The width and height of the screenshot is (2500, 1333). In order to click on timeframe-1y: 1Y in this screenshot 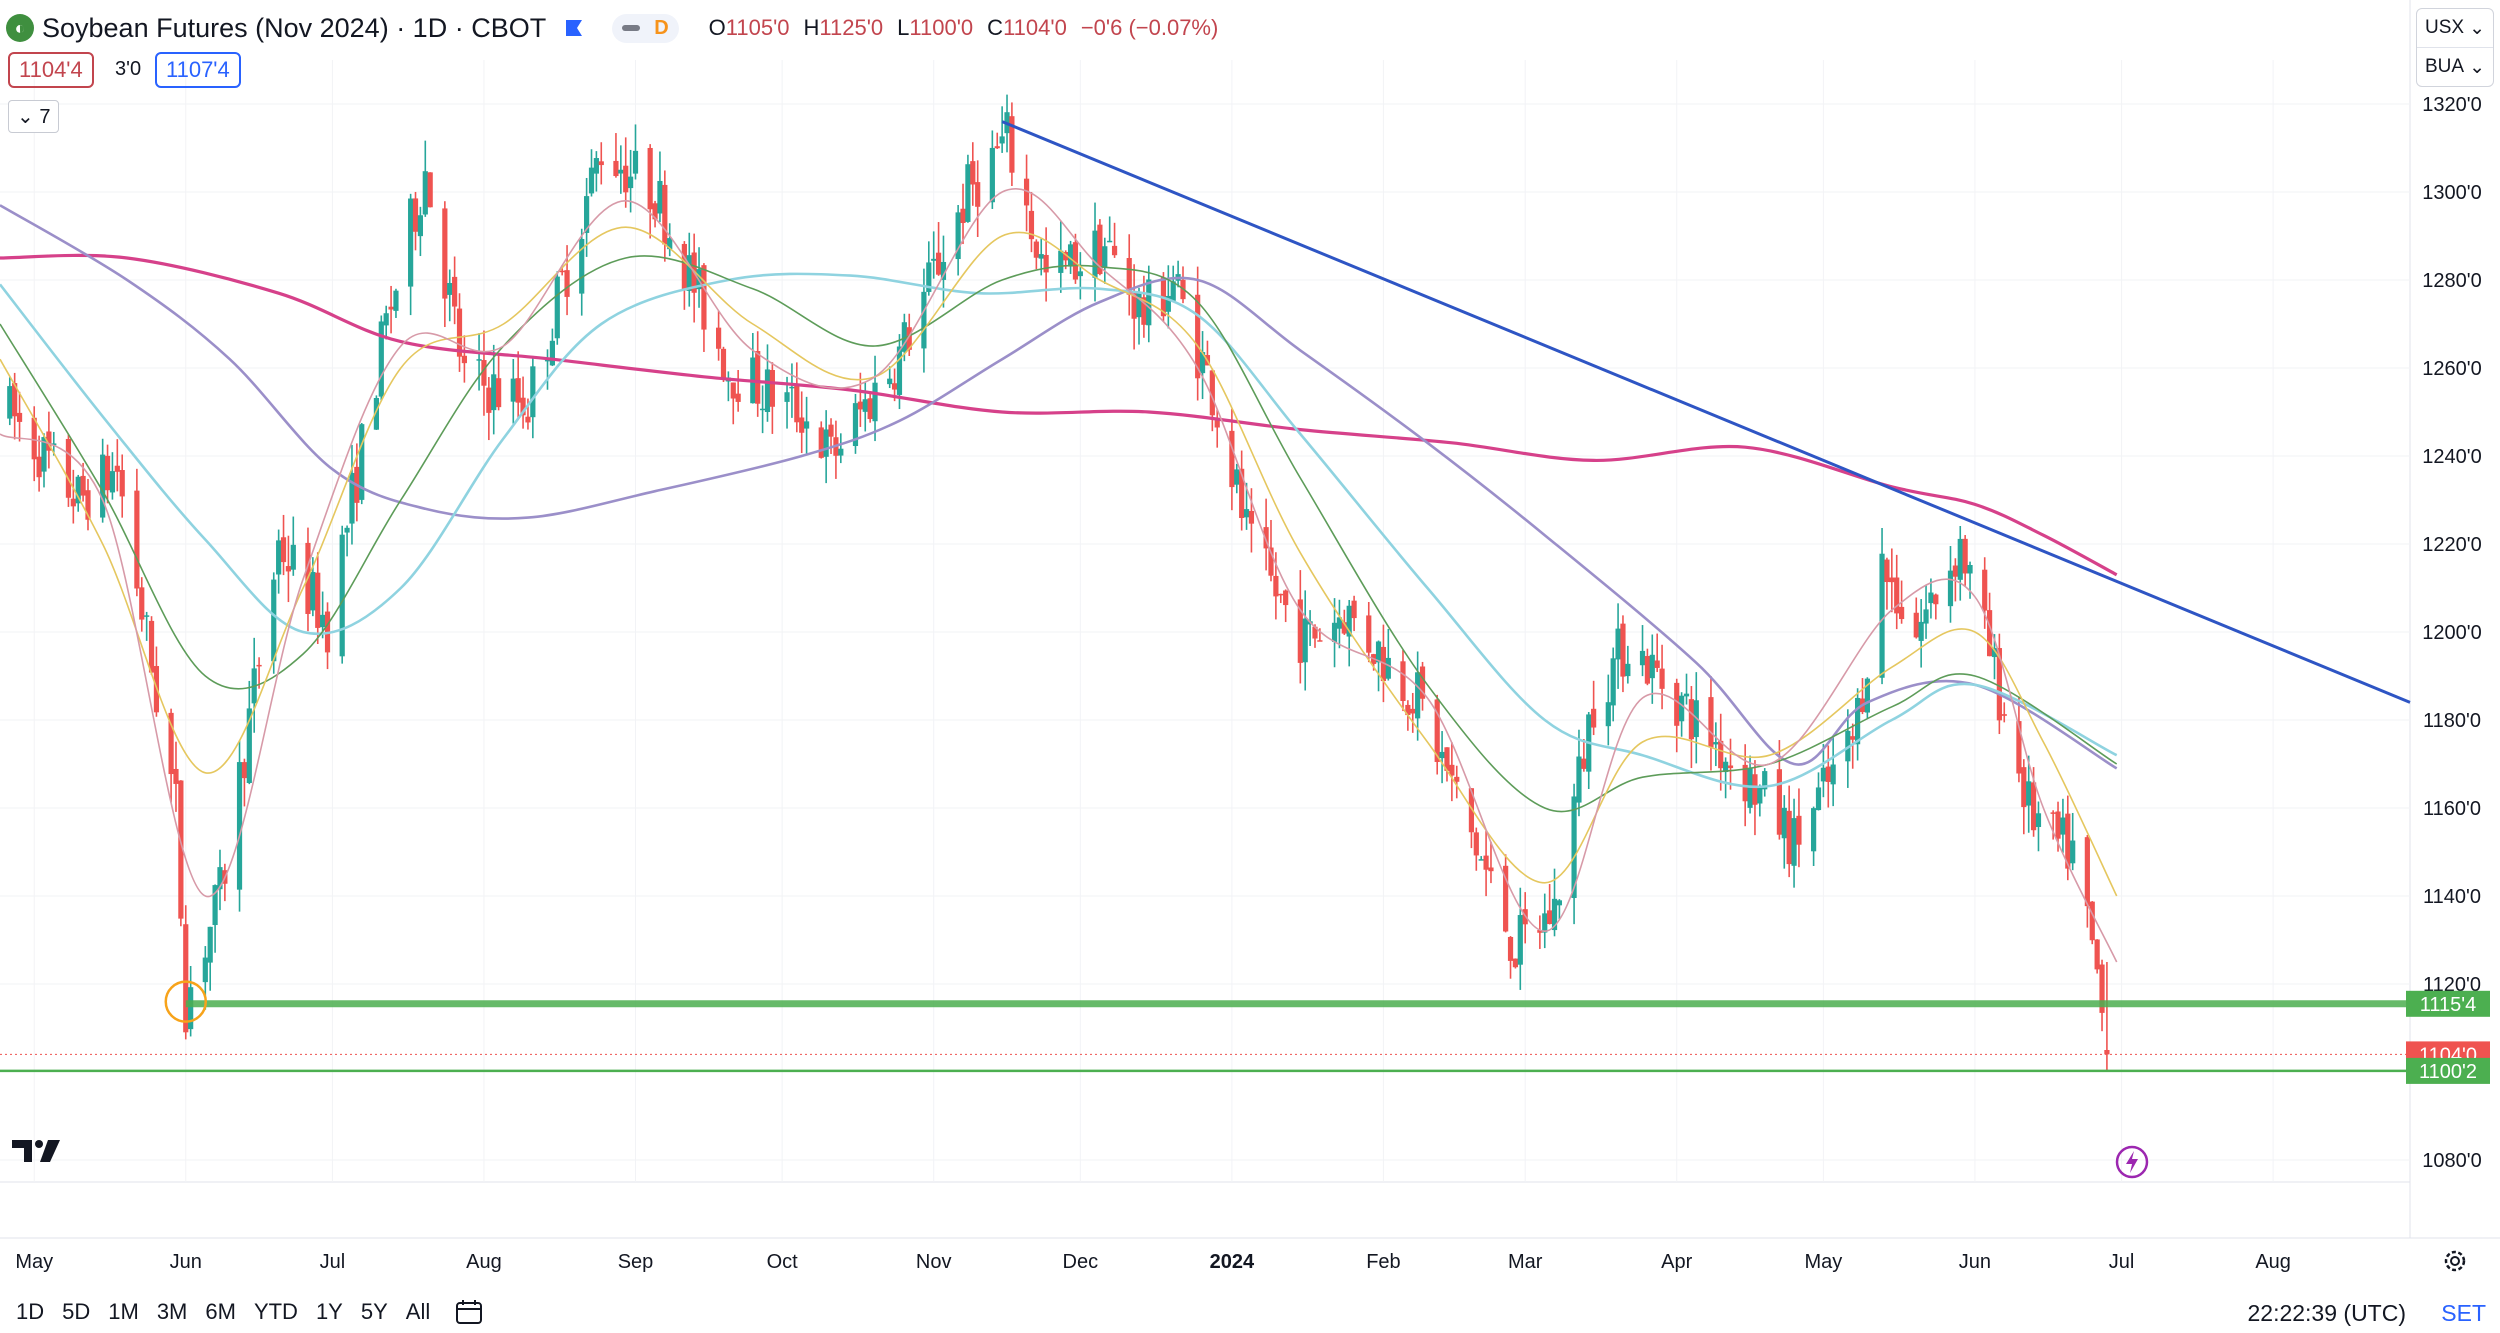, I will do `click(329, 1311)`.